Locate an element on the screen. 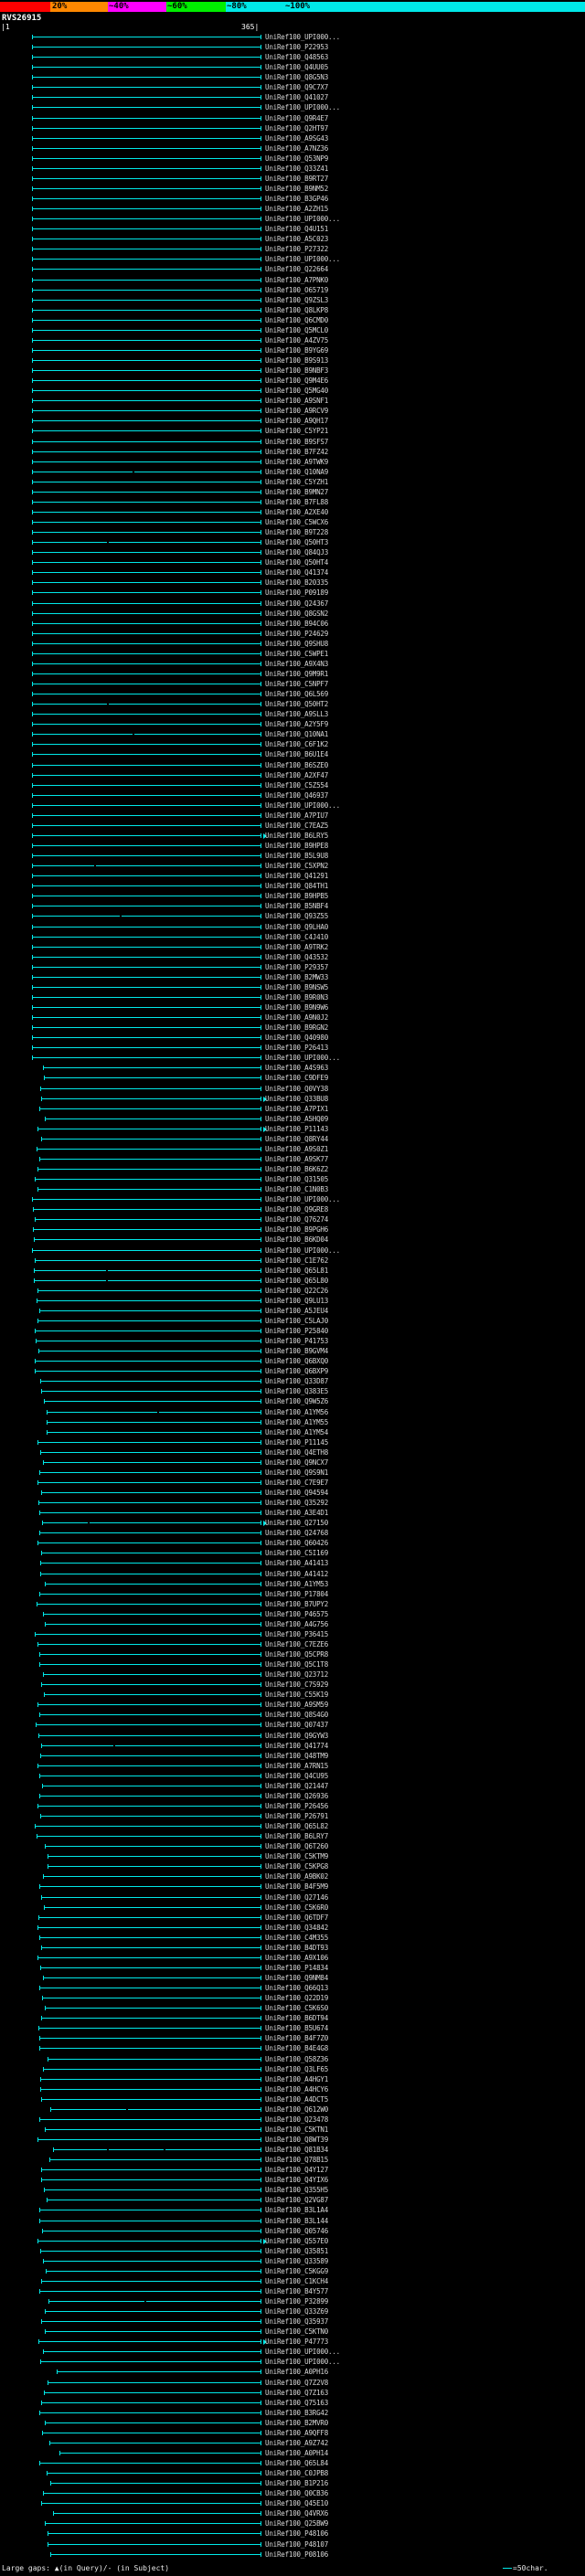 This screenshot has height=2576, width=585. hit-accession-link: UniRef100_B9N9W6 is located at coordinates (297, 1007).